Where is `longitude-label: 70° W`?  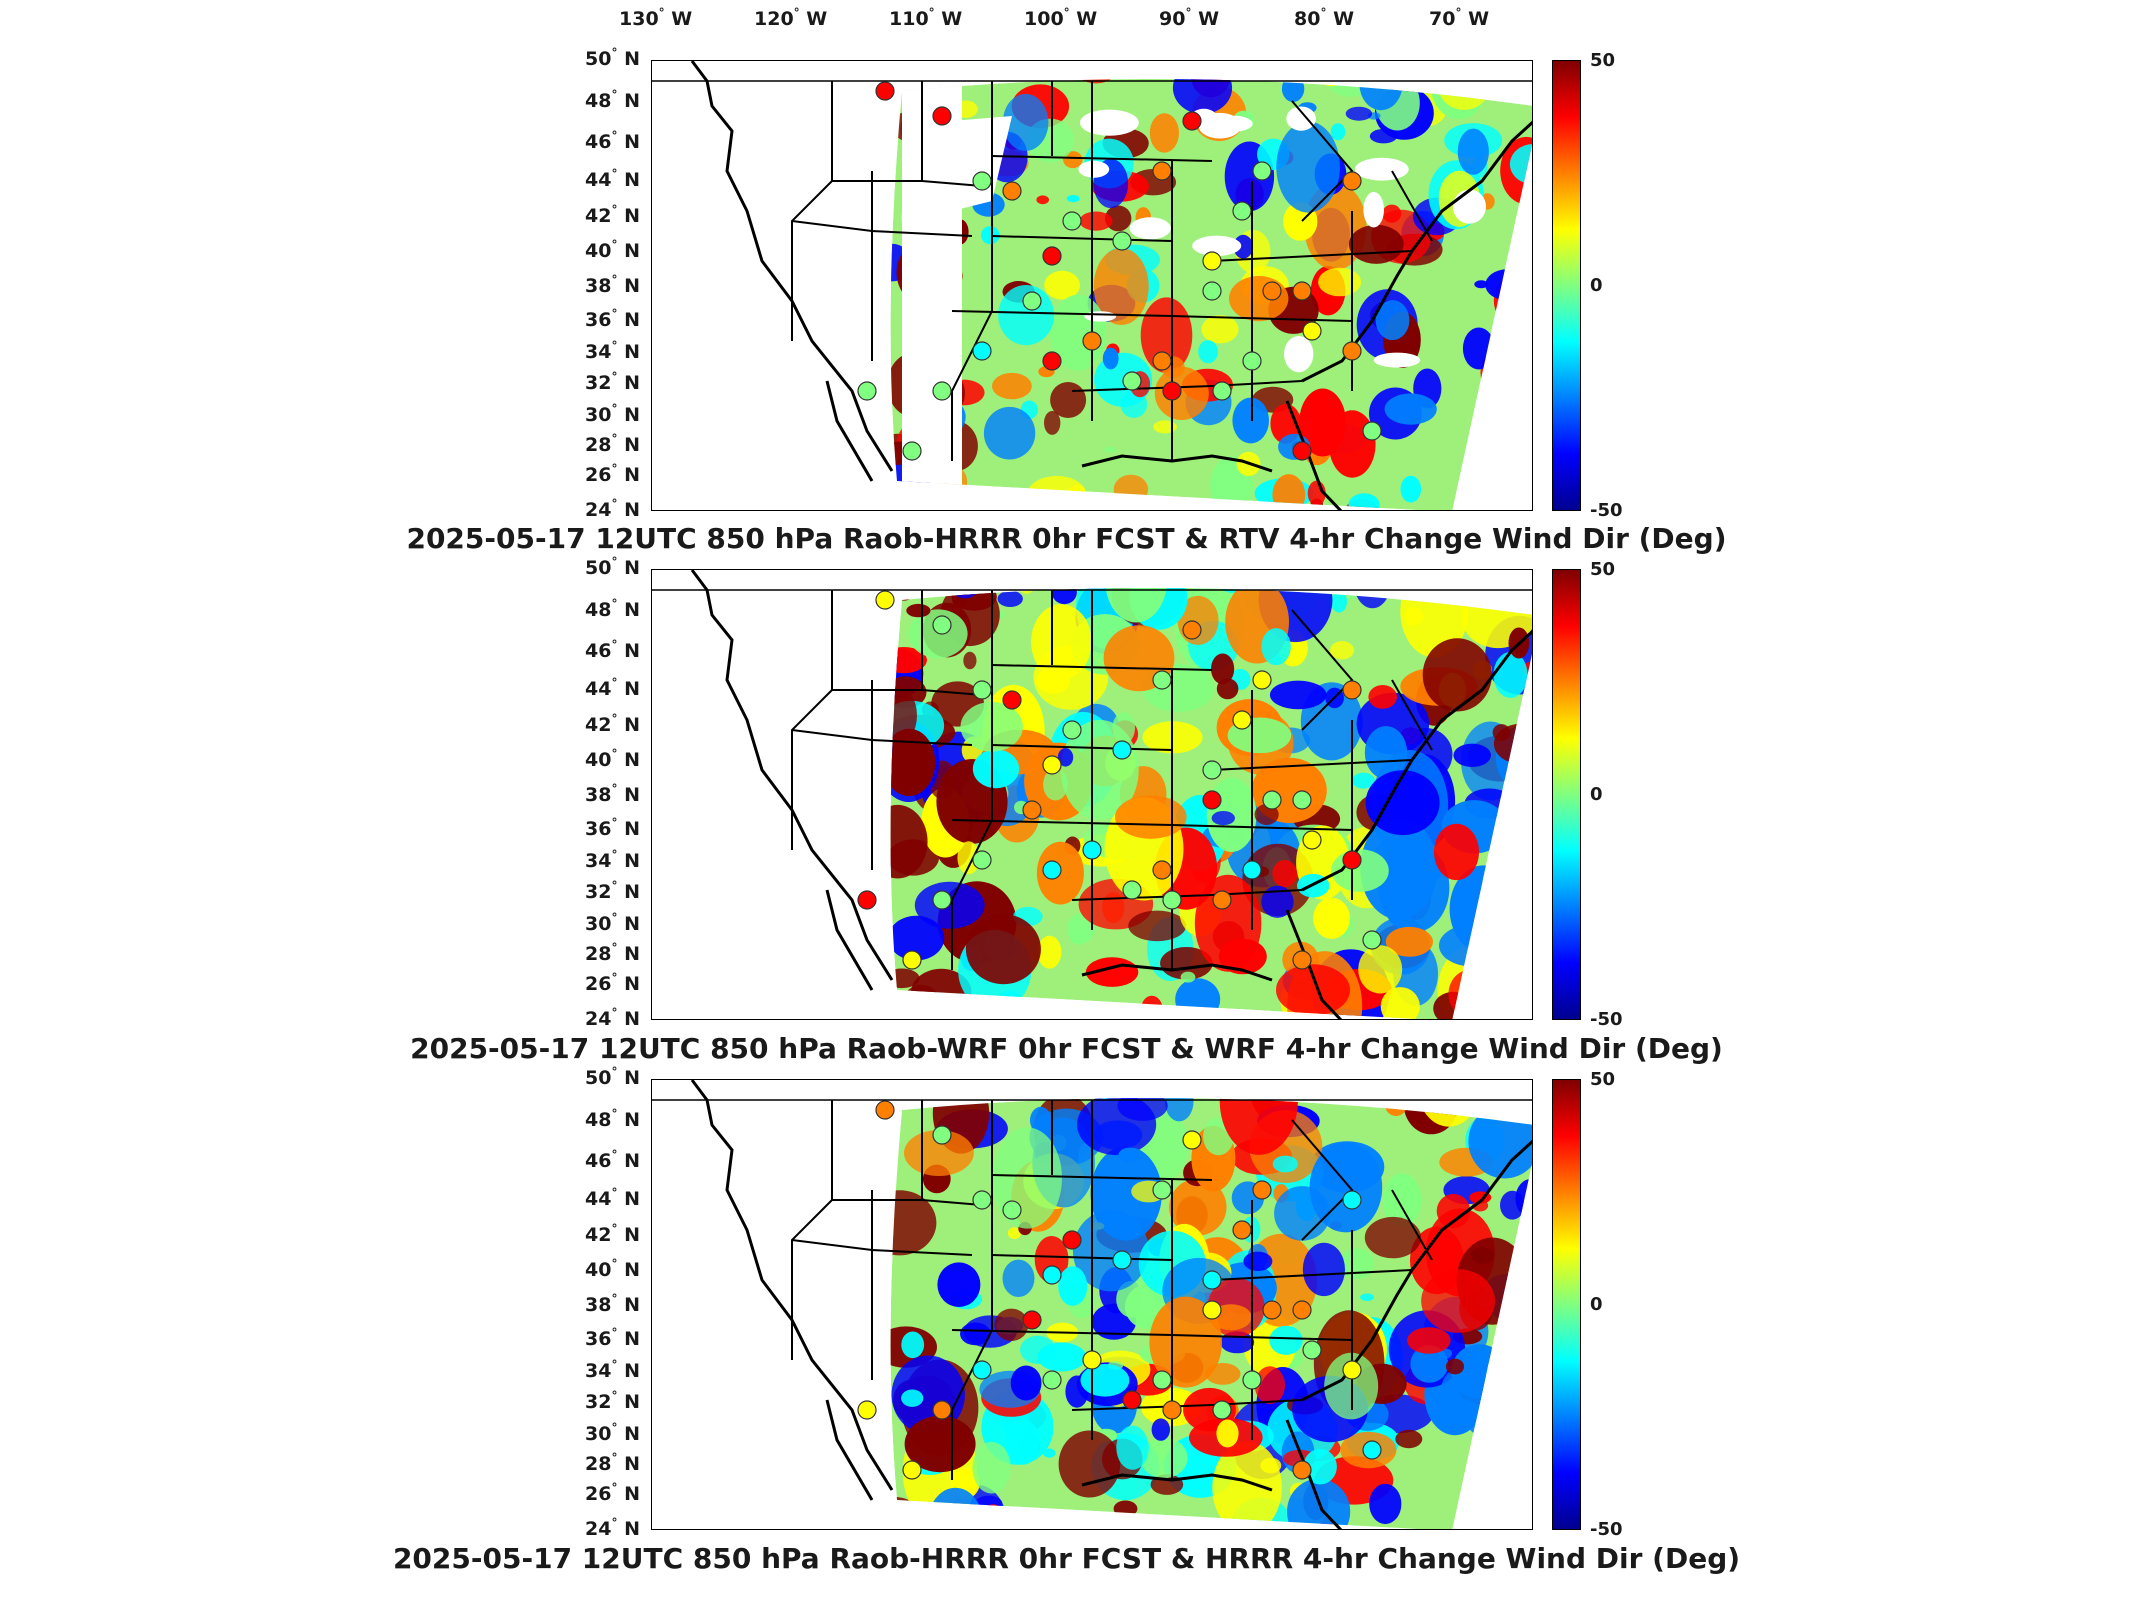 longitude-label: 70° W is located at coordinates (1459, 18).